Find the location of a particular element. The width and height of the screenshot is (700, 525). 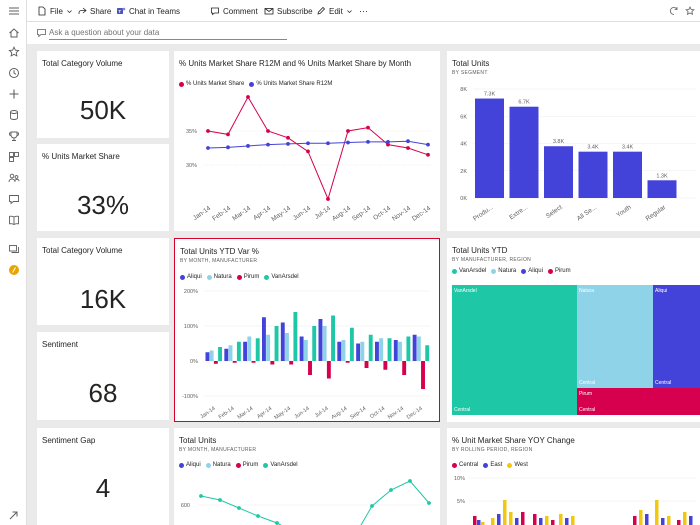

treemap-label: Aliqui is located at coordinates (661, 291).